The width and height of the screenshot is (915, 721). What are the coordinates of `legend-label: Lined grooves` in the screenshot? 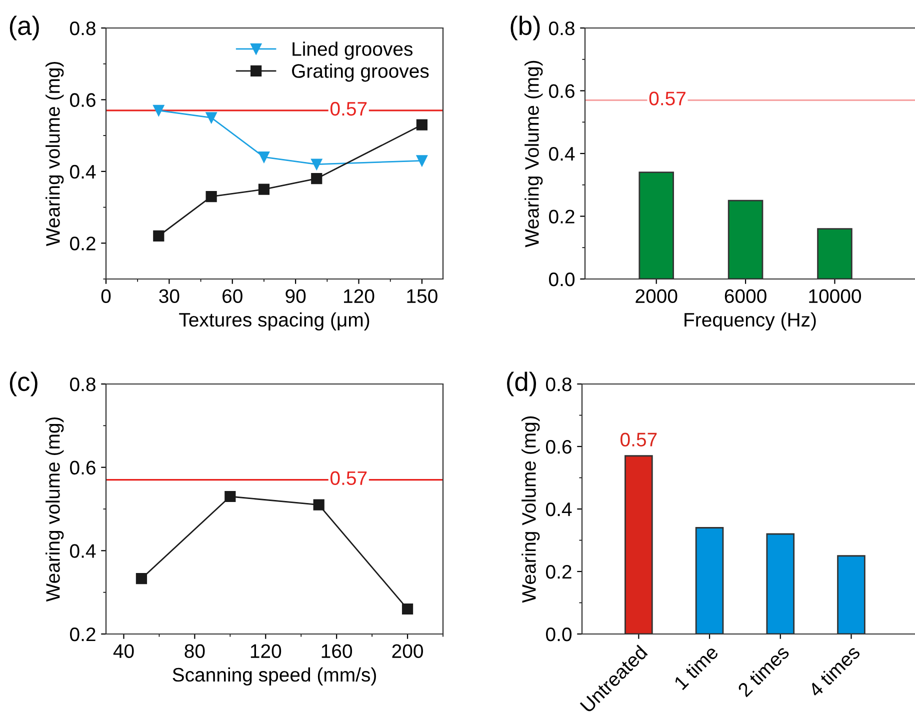 It's located at (352, 51).